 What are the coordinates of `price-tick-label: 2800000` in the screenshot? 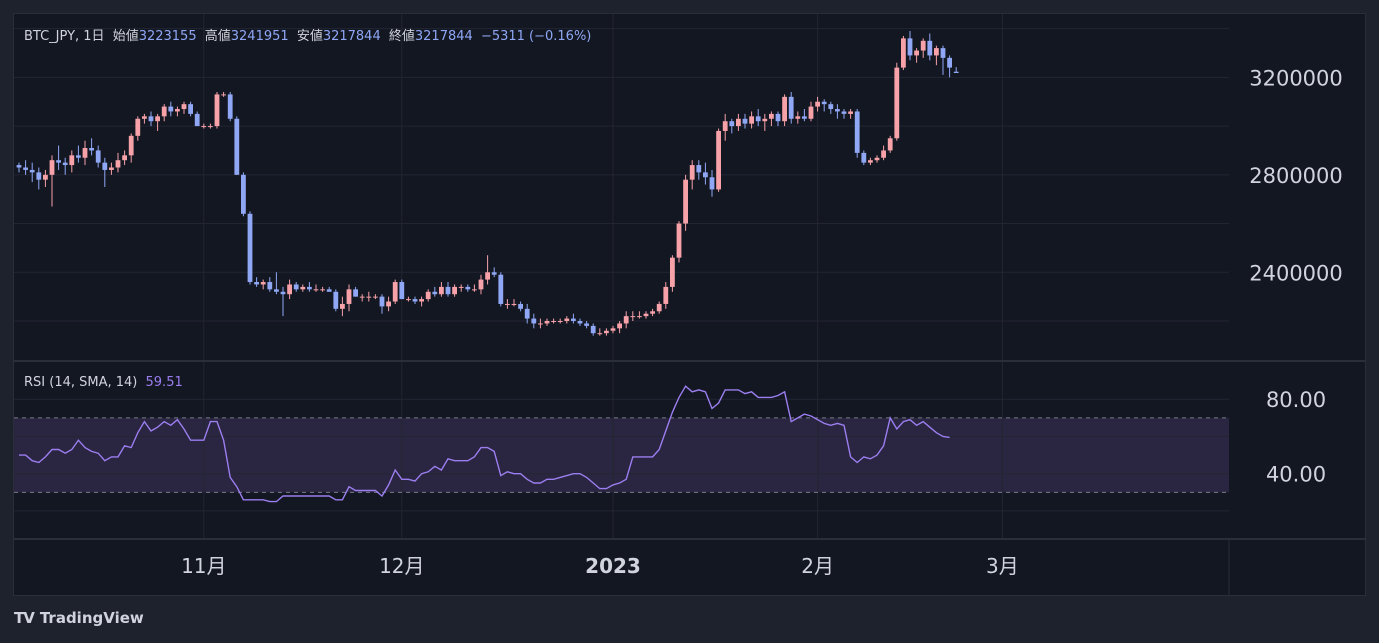 It's located at (1296, 176).